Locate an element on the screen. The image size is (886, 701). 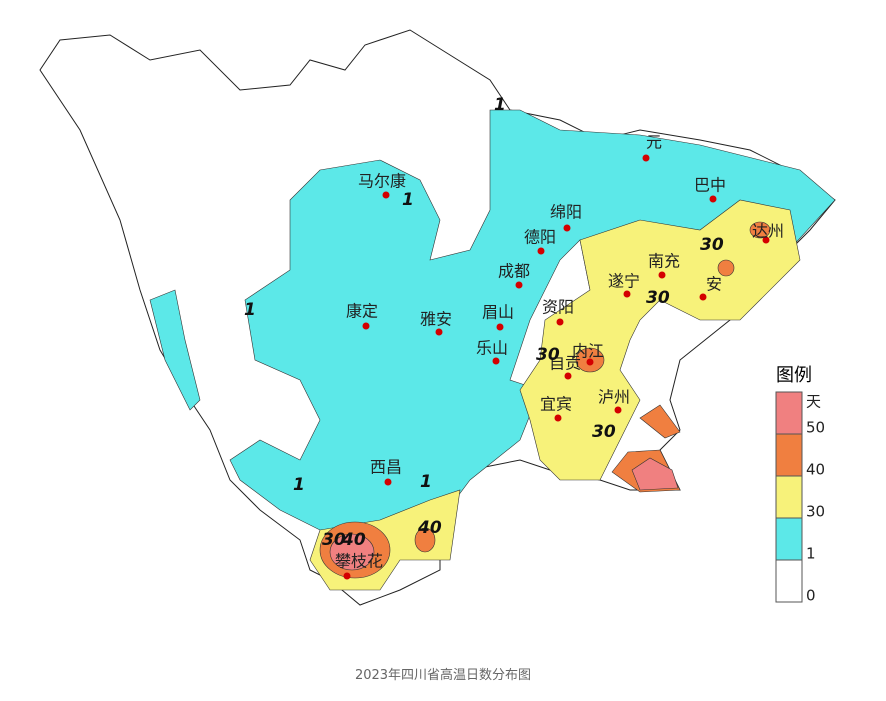
city-label: 南充 is located at coordinates (664, 261).